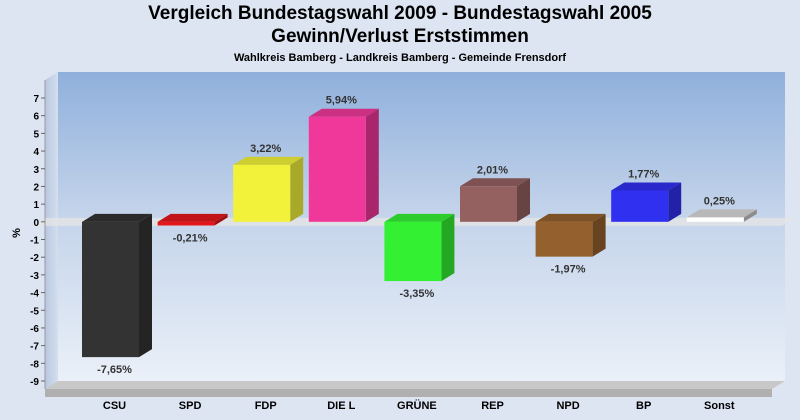  I want to click on y-tick-label: -6, so click(34, 329).